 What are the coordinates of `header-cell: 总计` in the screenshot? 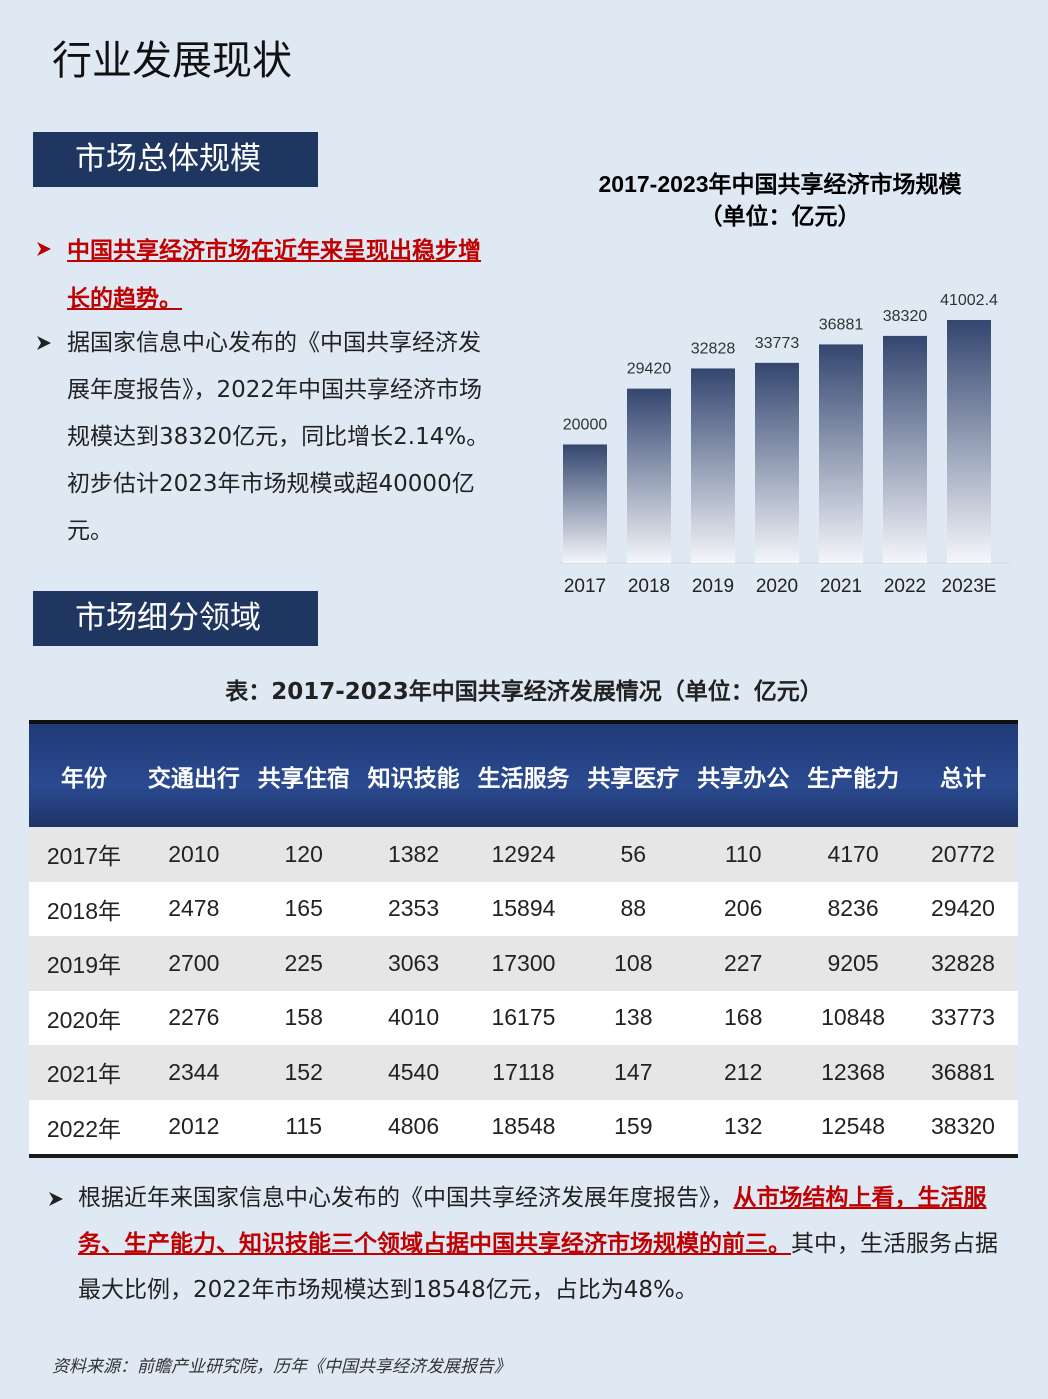 It's located at (963, 773).